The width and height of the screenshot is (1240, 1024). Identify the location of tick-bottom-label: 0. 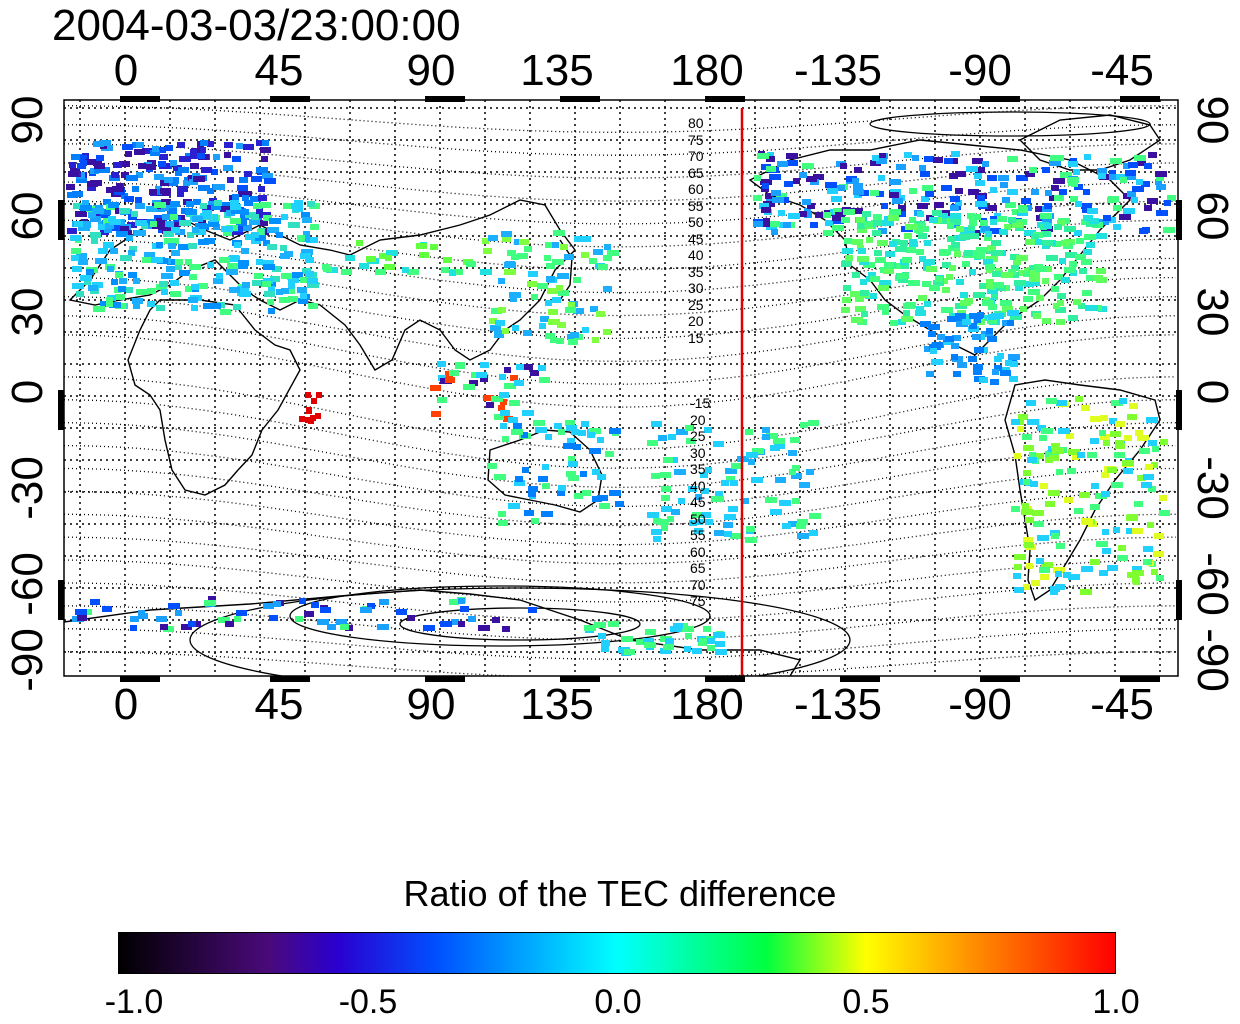
(126, 704).